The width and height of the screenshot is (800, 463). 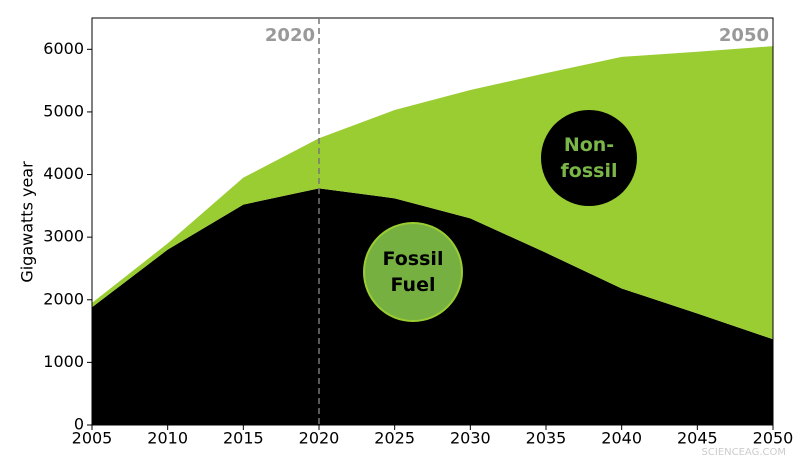 I want to click on annotation: 2050, so click(x=744, y=35).